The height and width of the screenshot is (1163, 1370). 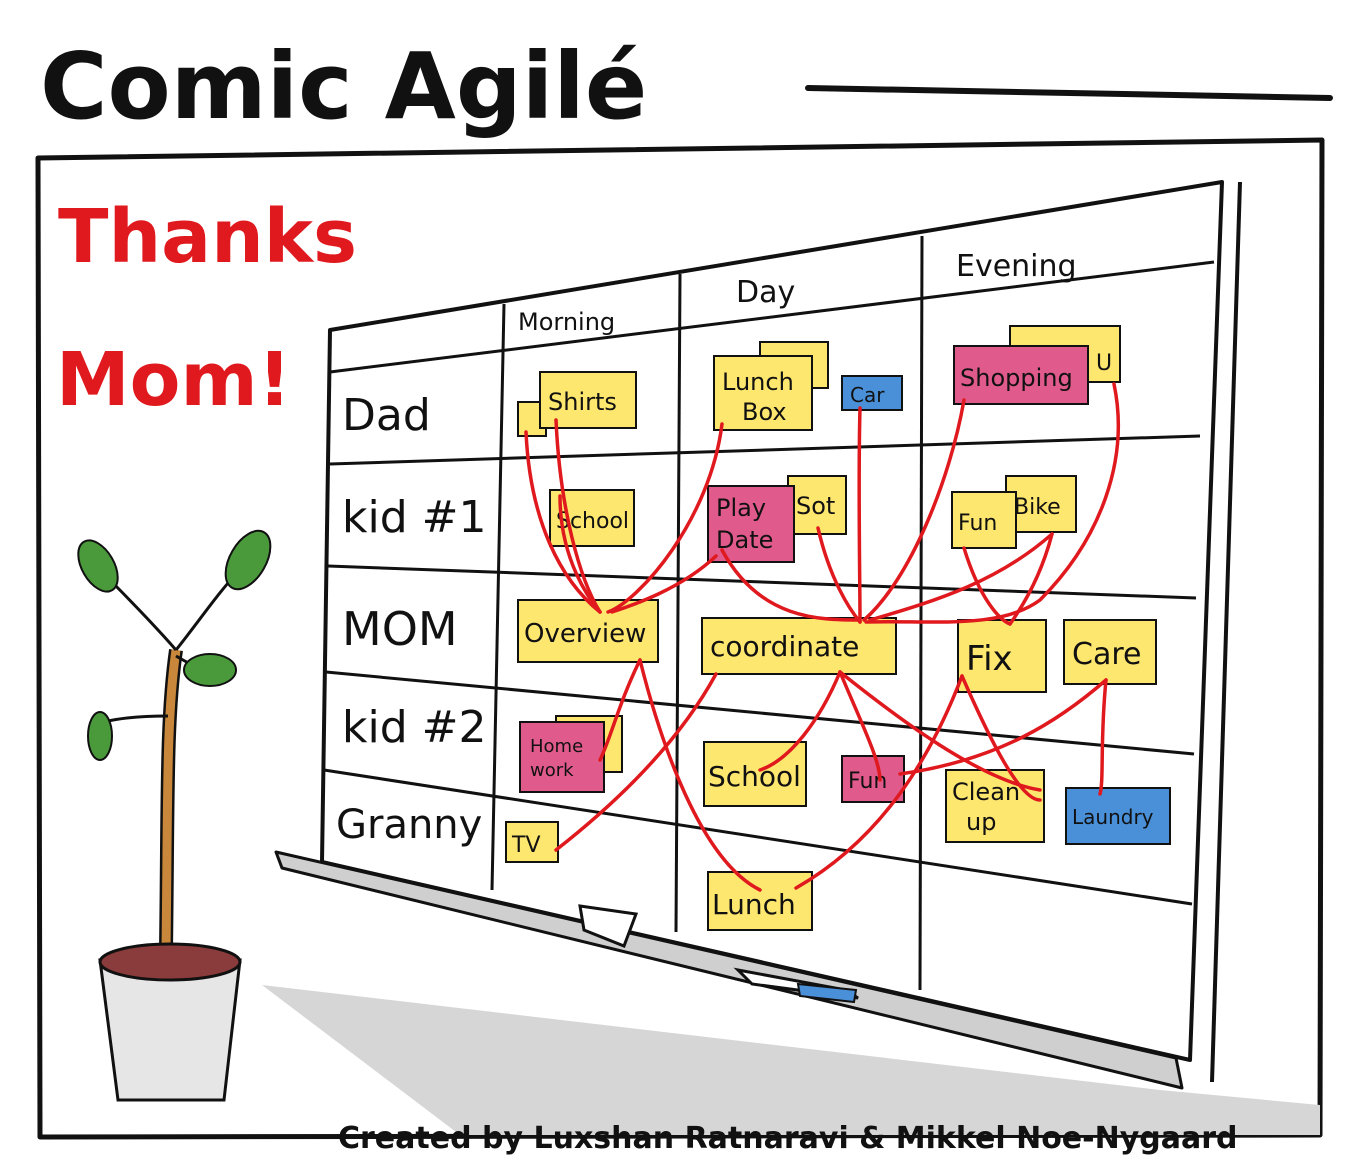 I want to click on eraser, so click(x=608, y=926).